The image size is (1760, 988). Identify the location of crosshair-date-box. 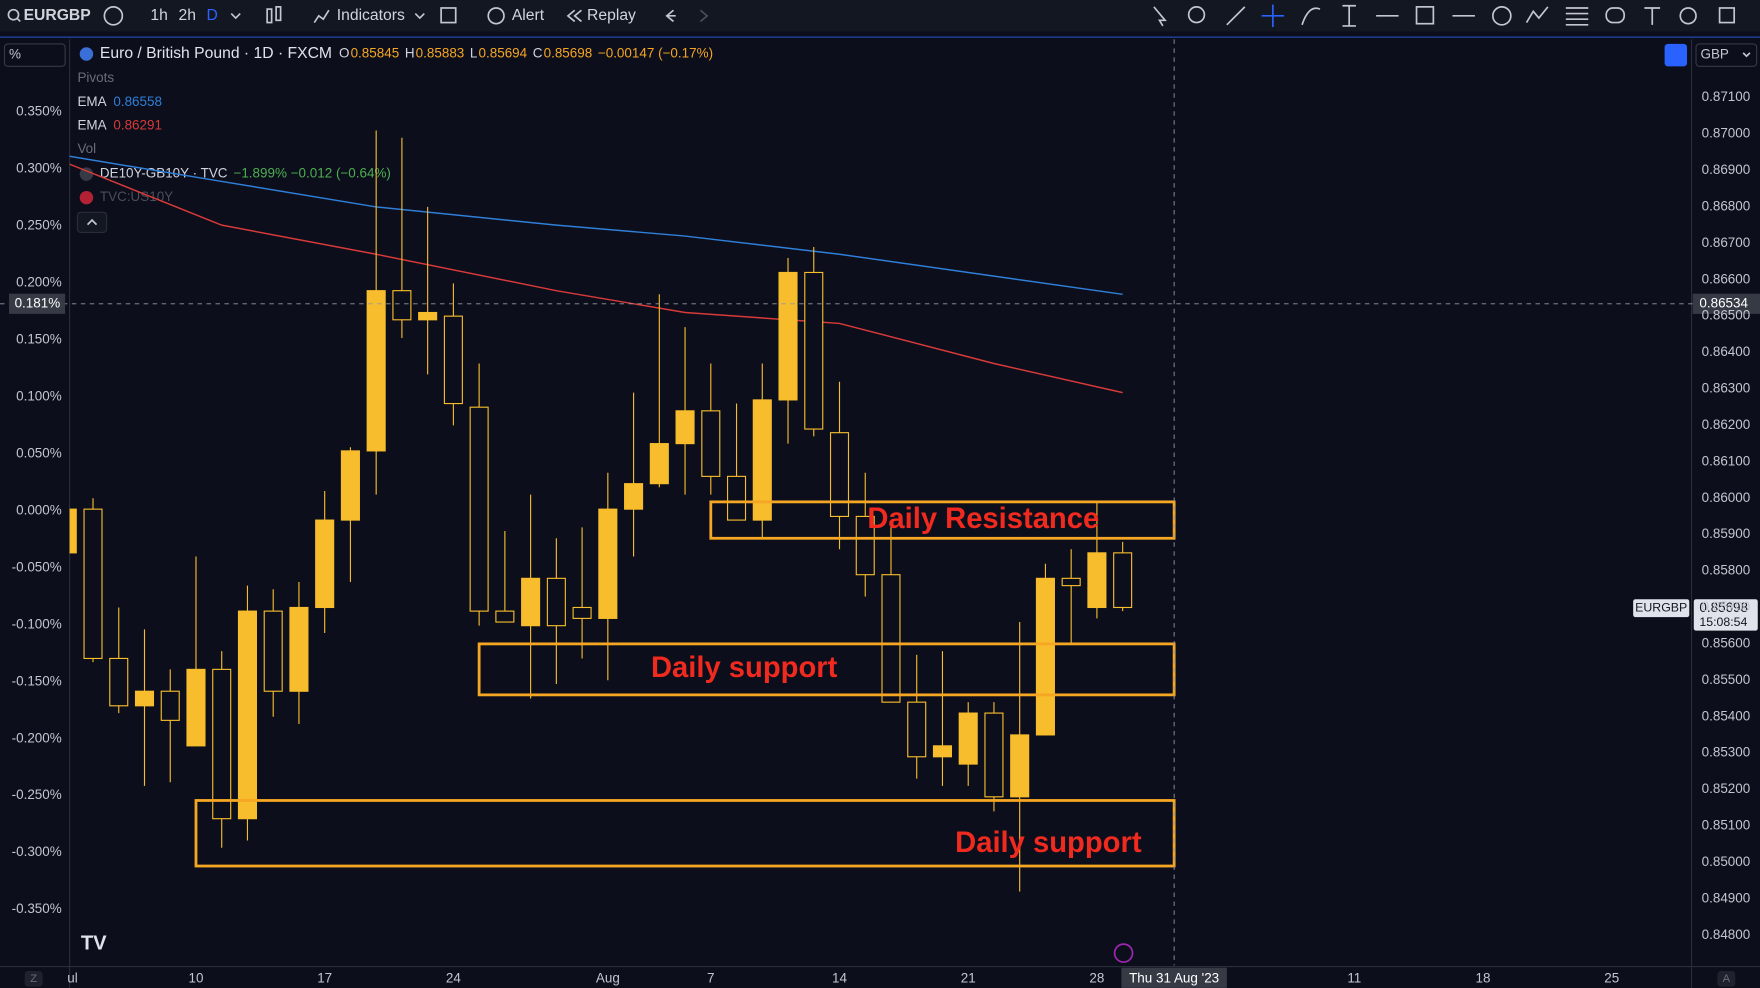
(1174, 977).